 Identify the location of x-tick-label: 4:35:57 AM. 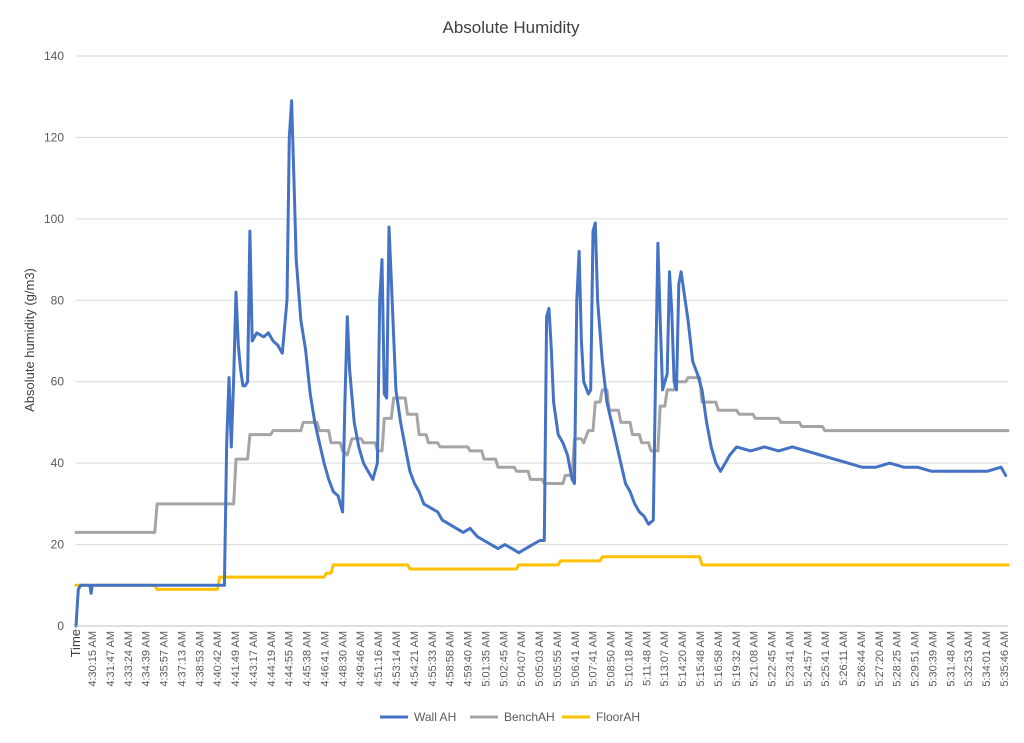
(165, 659).